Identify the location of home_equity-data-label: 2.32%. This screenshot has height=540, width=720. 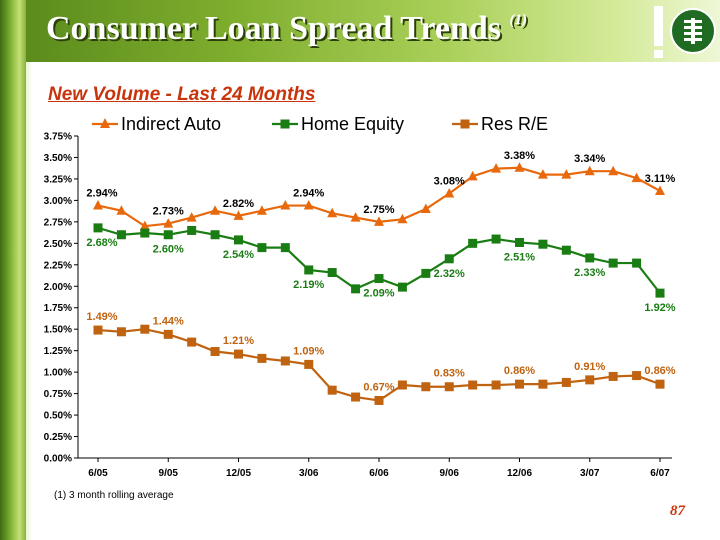
(449, 274).